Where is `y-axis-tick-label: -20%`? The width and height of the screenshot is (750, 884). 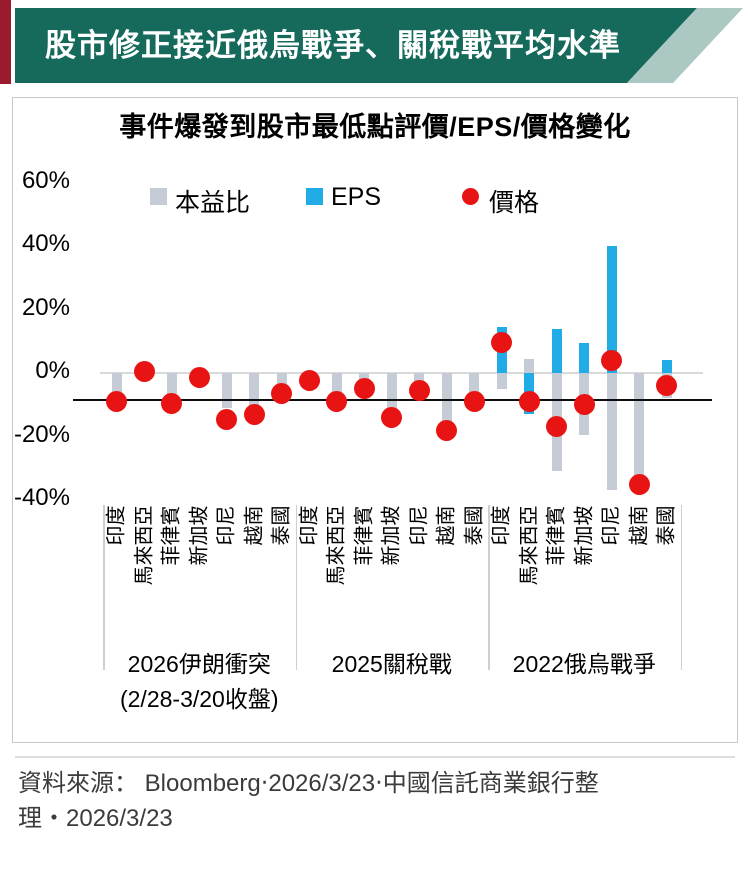 y-axis-tick-label: -20% is located at coordinates (41, 434).